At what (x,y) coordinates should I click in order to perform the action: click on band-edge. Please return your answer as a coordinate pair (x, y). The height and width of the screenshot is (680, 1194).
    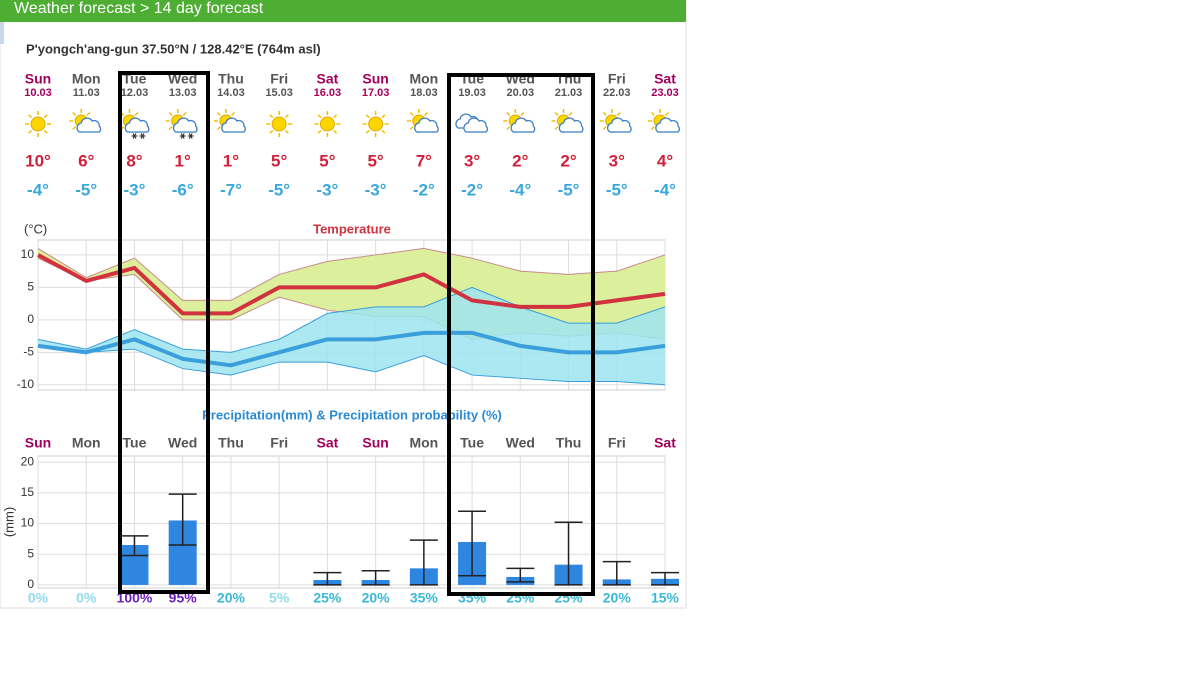
    Looking at the image, I should click on (351, 365).